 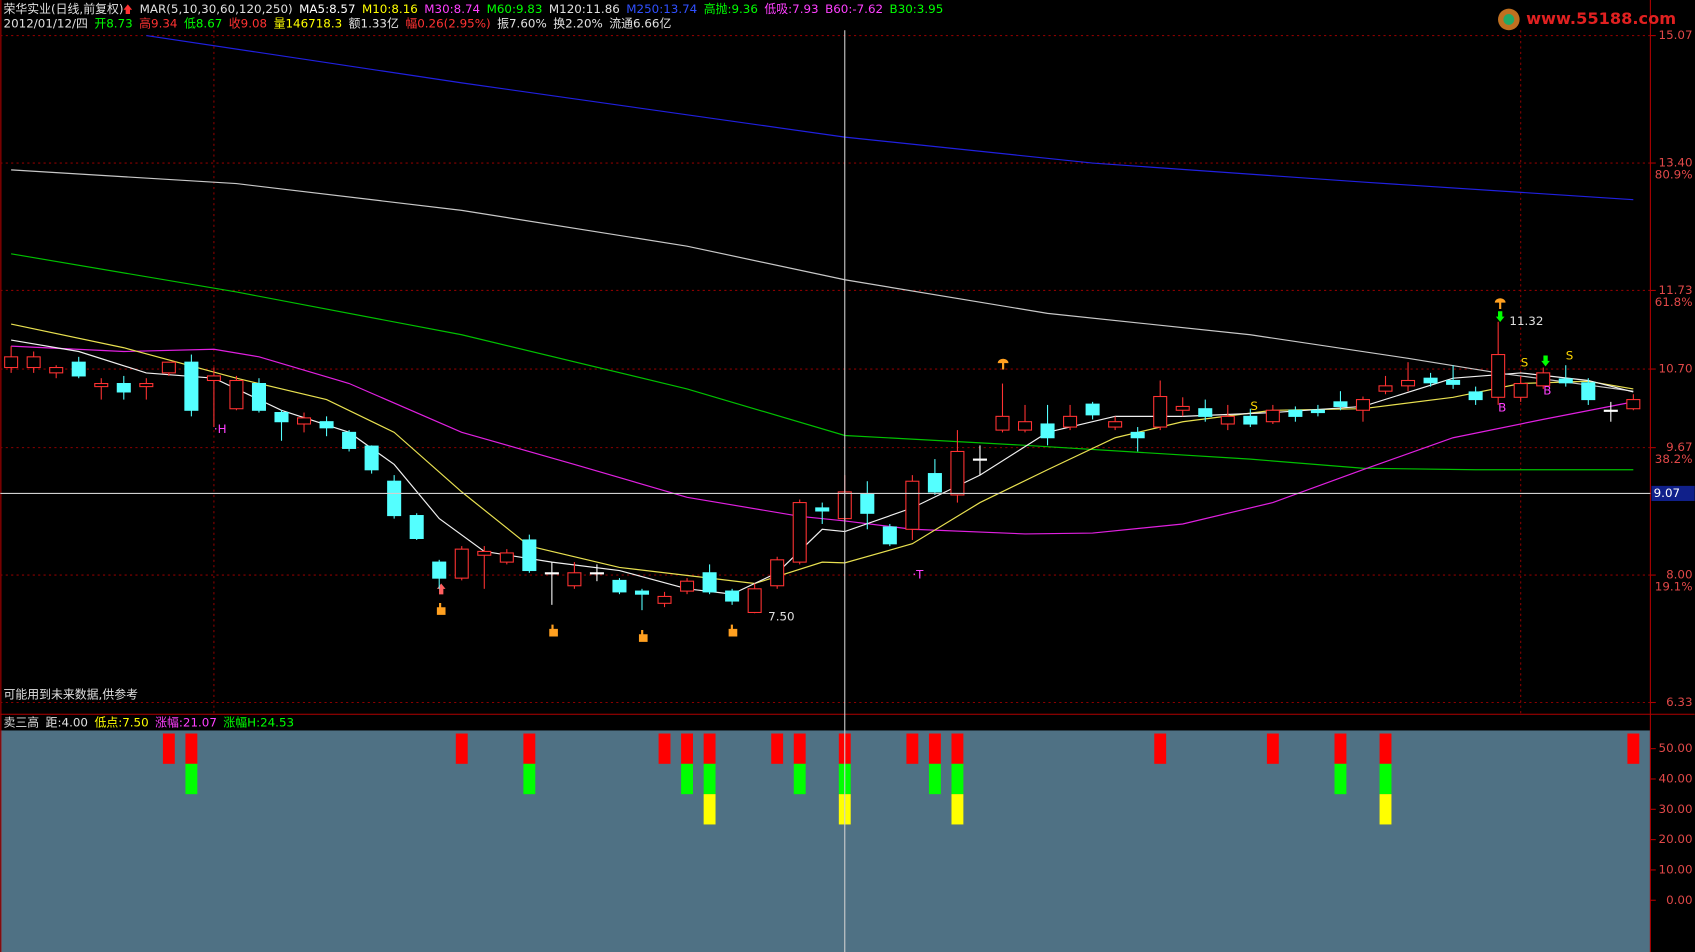 I want to click on header-item: 距:4.00, so click(x=67, y=722).